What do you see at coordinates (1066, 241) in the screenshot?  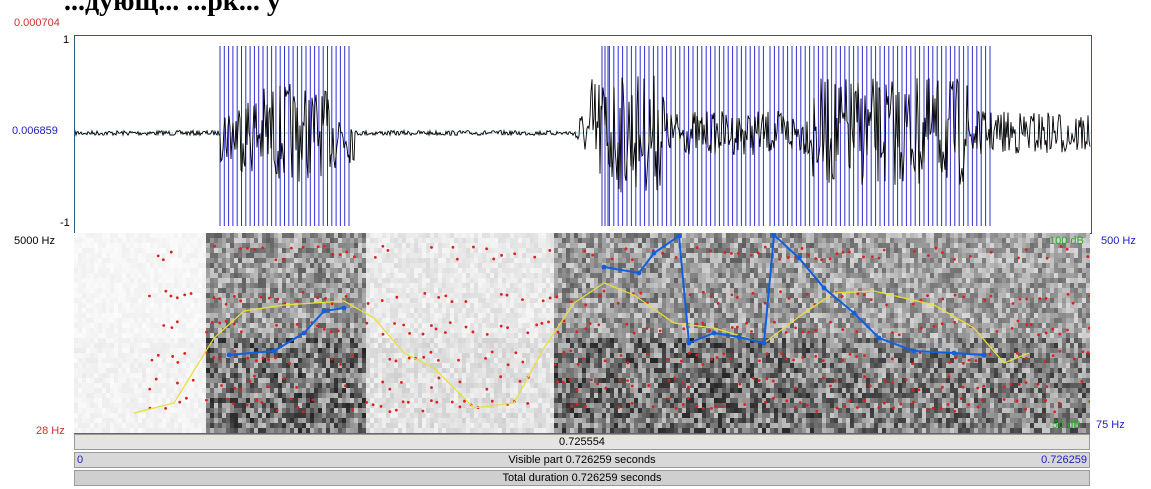 I see `intensity-top-label: 100 dB` at bounding box center [1066, 241].